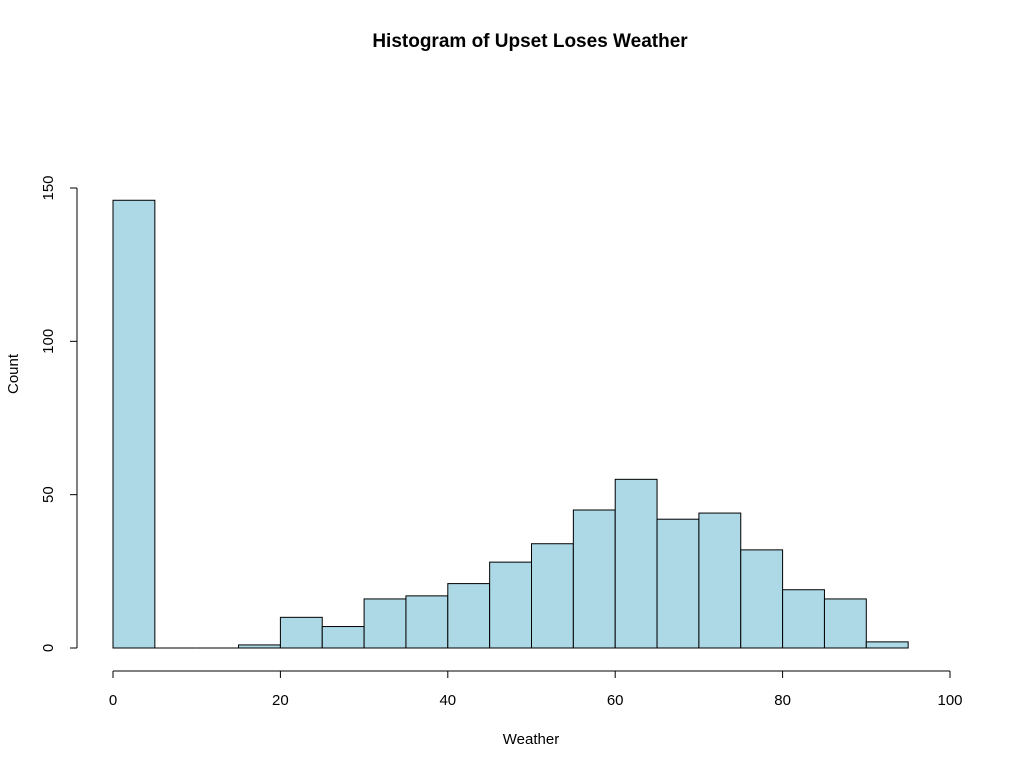 This screenshot has width=1024, height=768. What do you see at coordinates (536, 689) in the screenshot?
I see `x-axis: 0 20 40 60 80 100` at bounding box center [536, 689].